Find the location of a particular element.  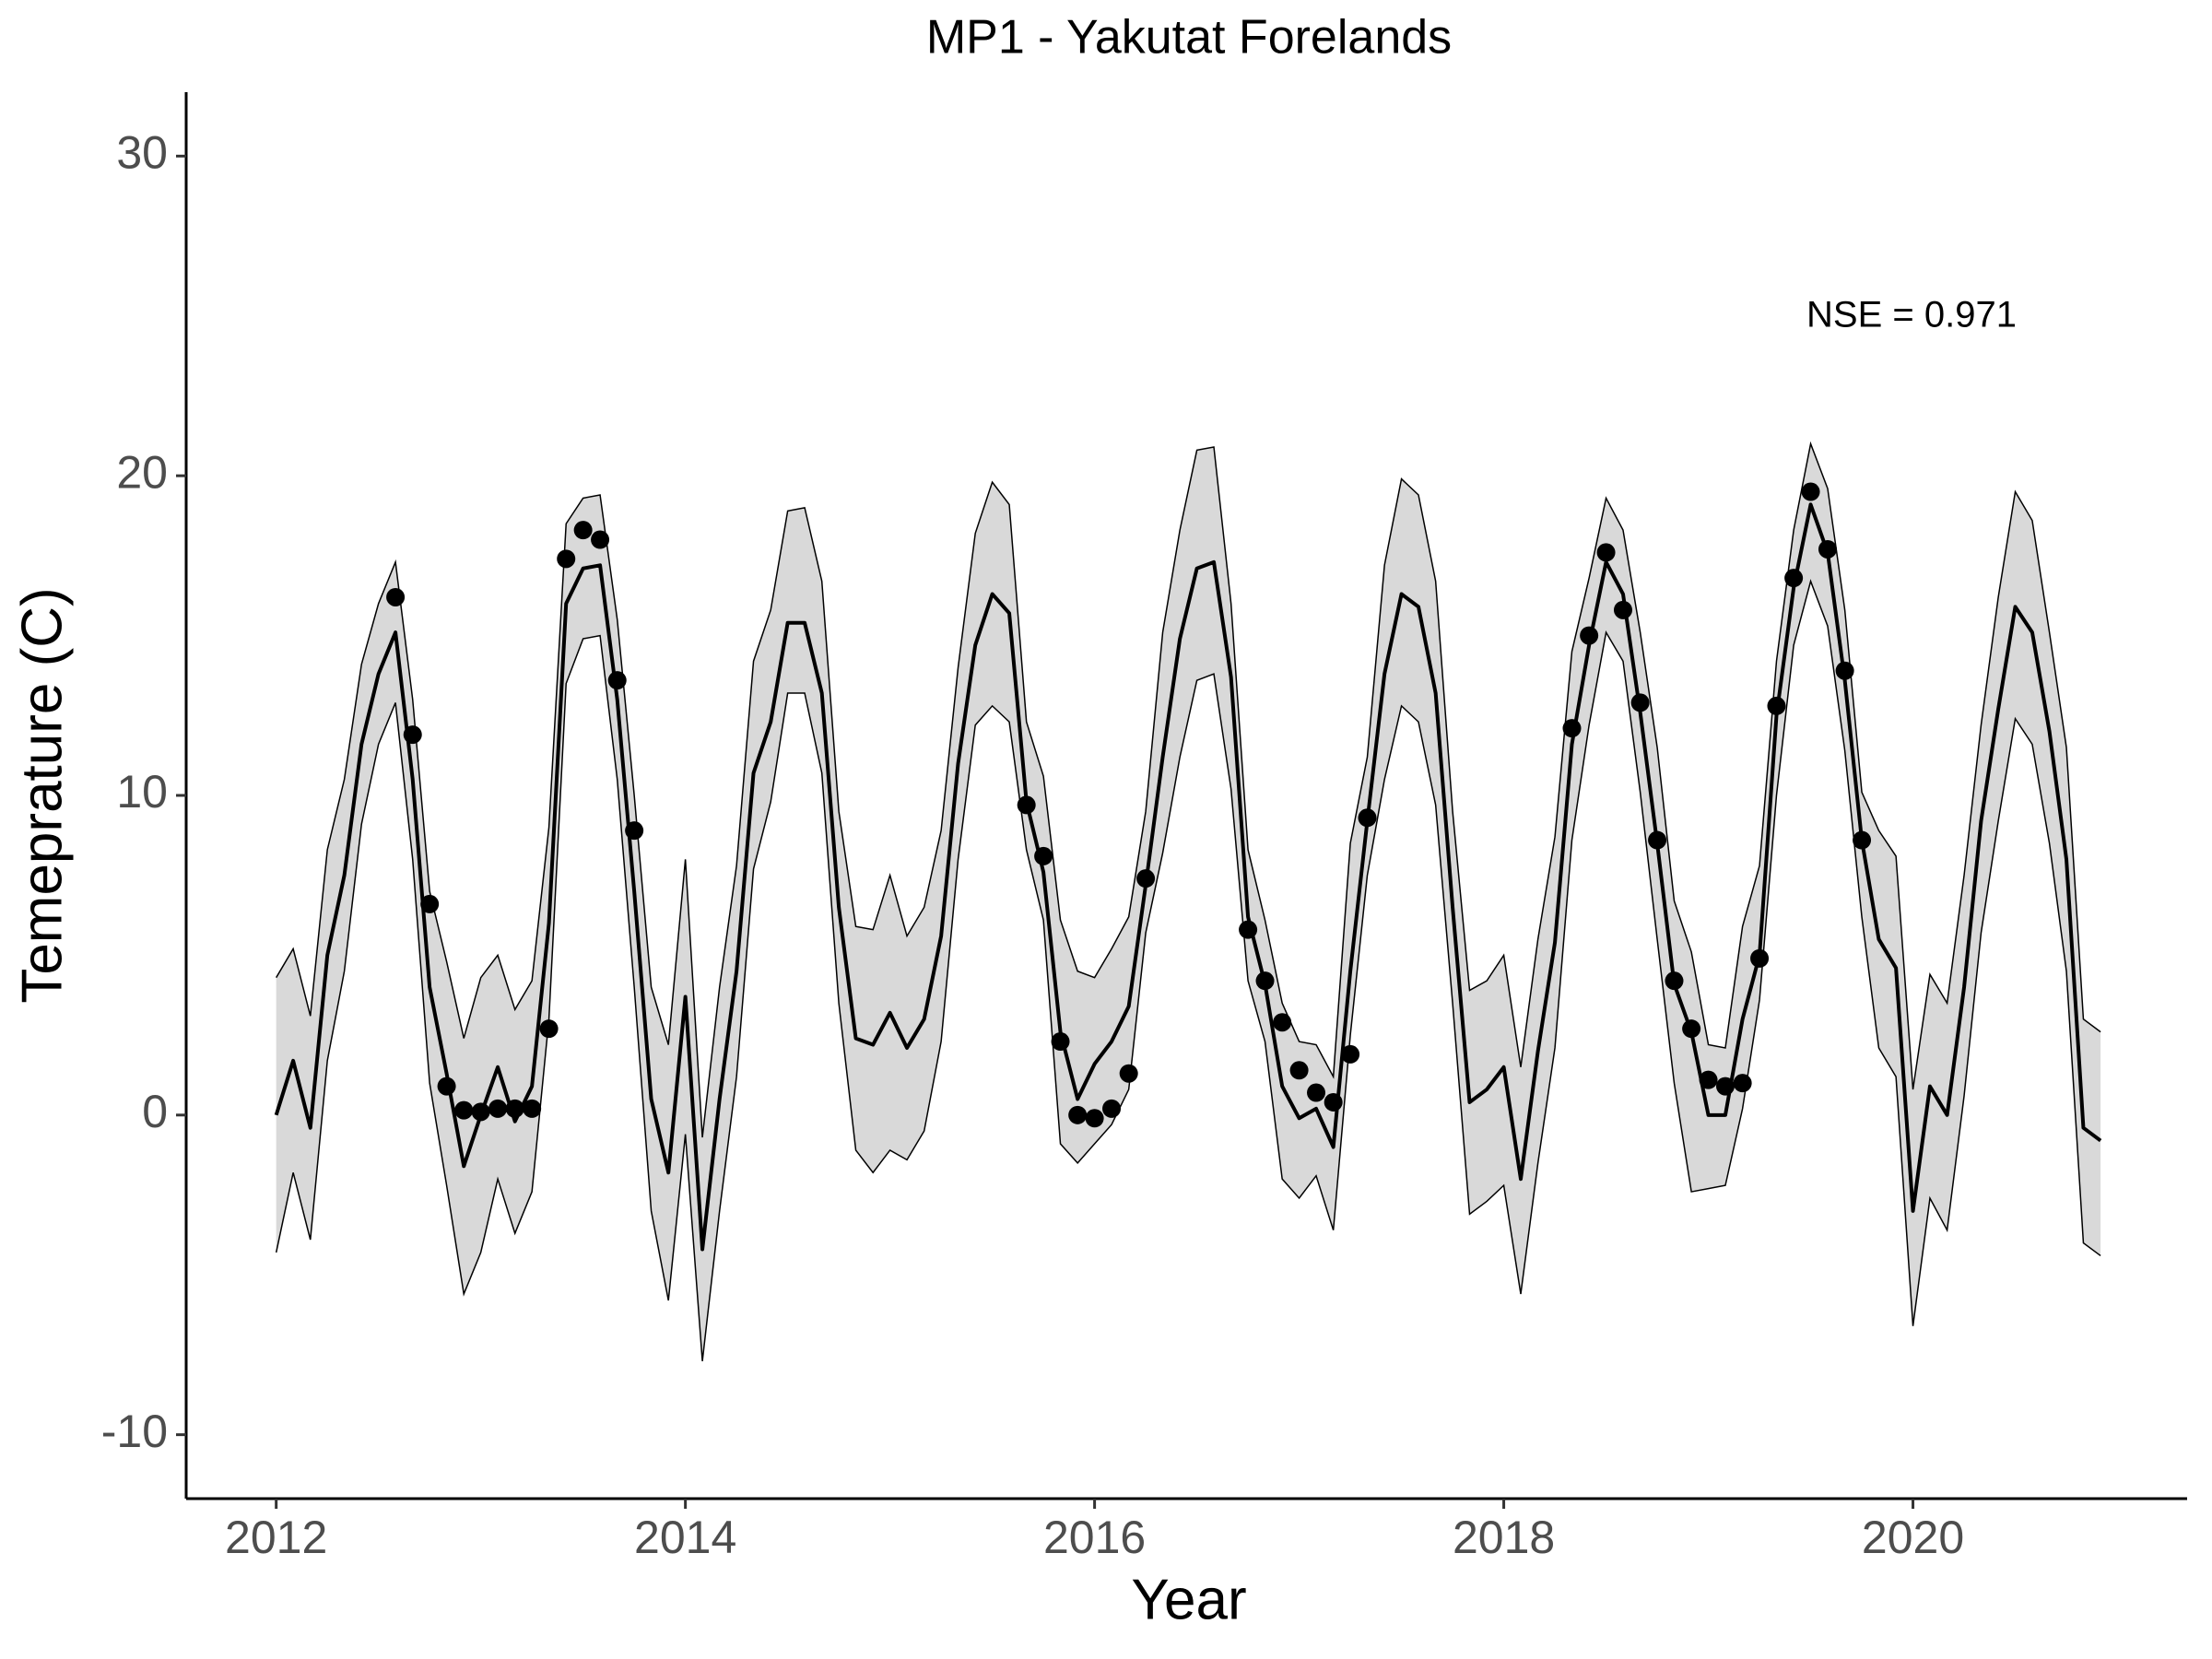

annotation: NSE = 0.971 is located at coordinates (1911, 315).